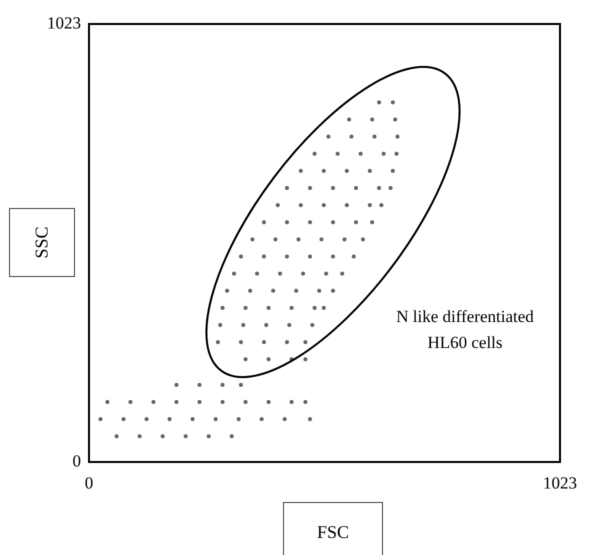  Describe the element at coordinates (465, 330) in the screenshot. I see `annotation: N like differentiated HL60 cells` at that location.